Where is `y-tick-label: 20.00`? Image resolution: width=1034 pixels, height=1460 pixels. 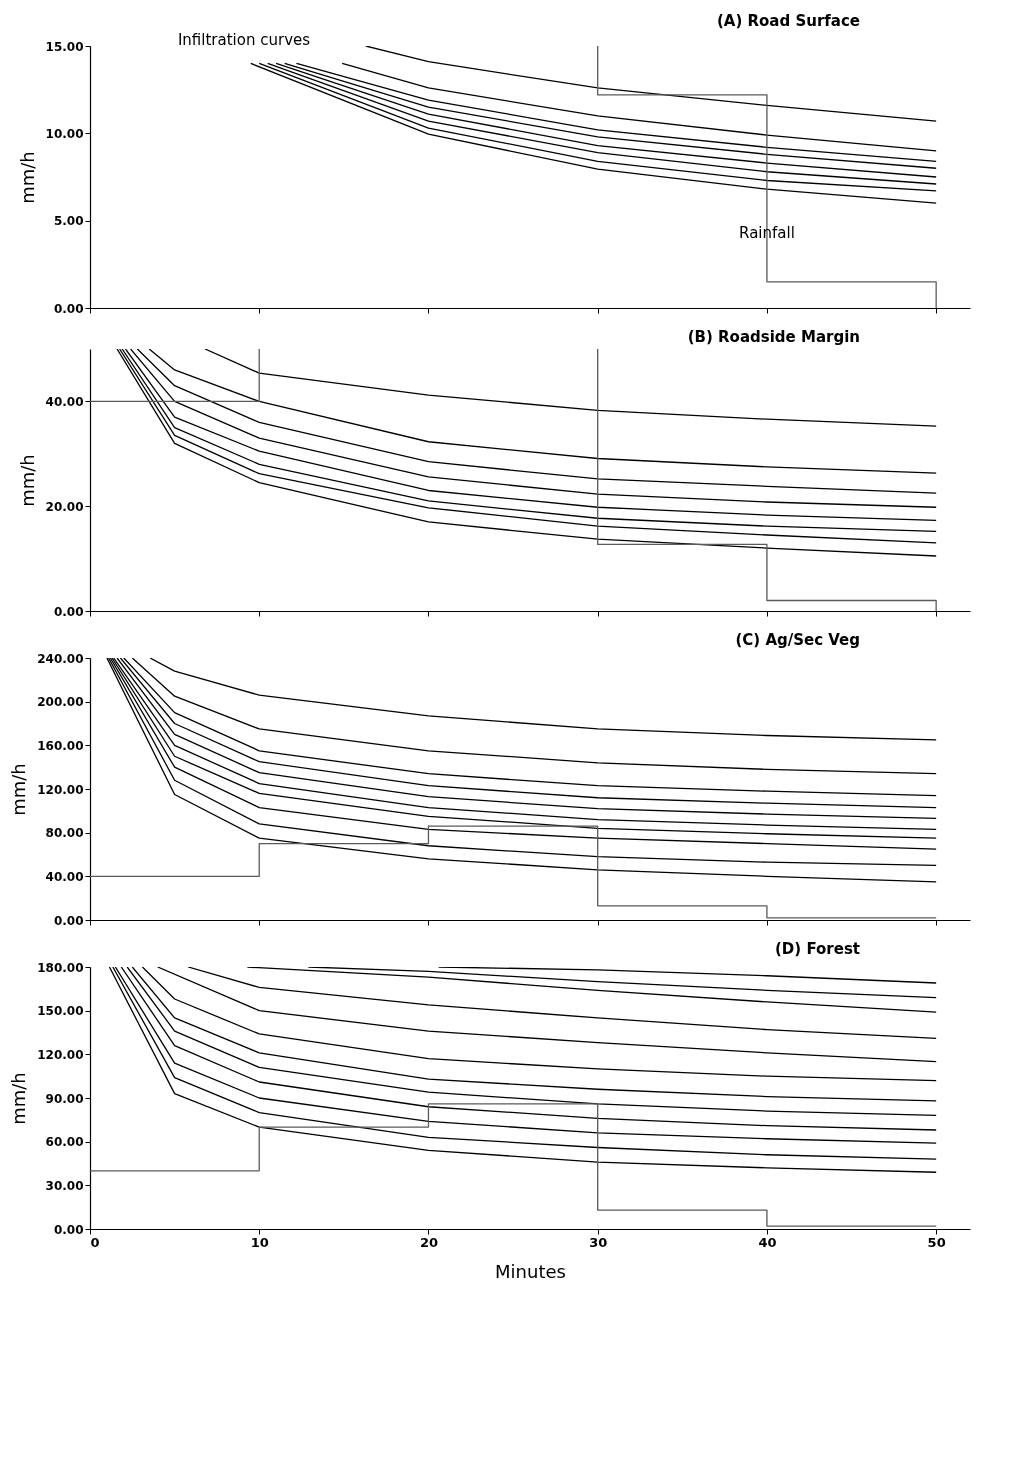
y-tick-label: 20.00 is located at coordinates (64, 506).